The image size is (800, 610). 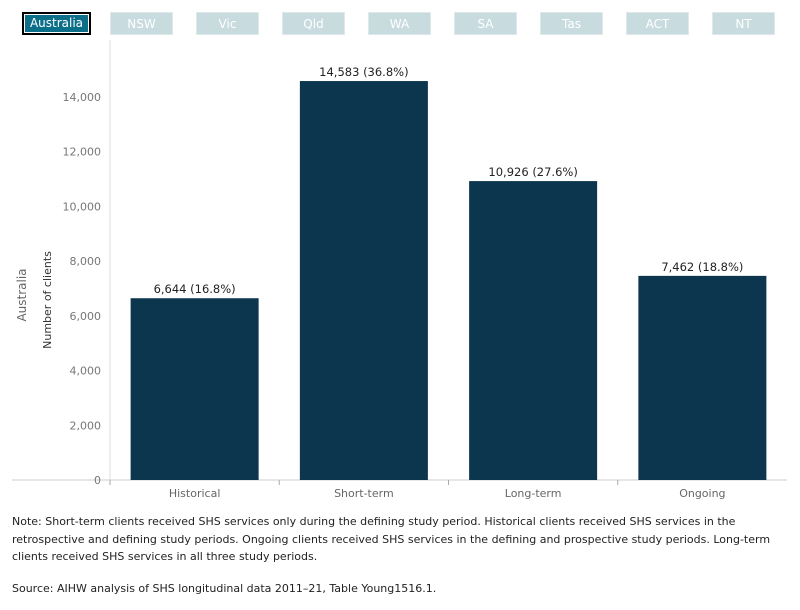 I want to click on filter-button-australia: Australia, so click(x=56, y=23).